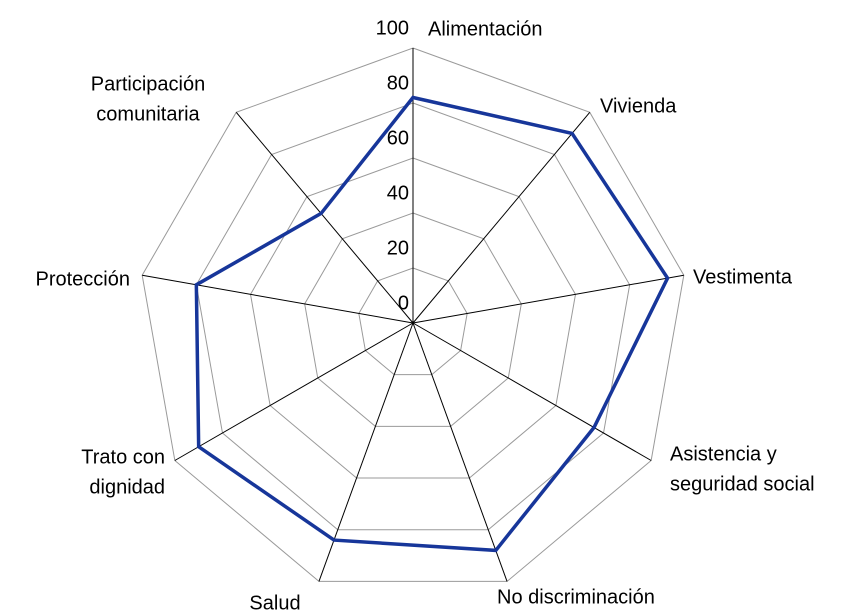 This screenshot has height=612, width=857. What do you see at coordinates (392, 28) in the screenshot?
I see `r-tick-label: 100` at bounding box center [392, 28].